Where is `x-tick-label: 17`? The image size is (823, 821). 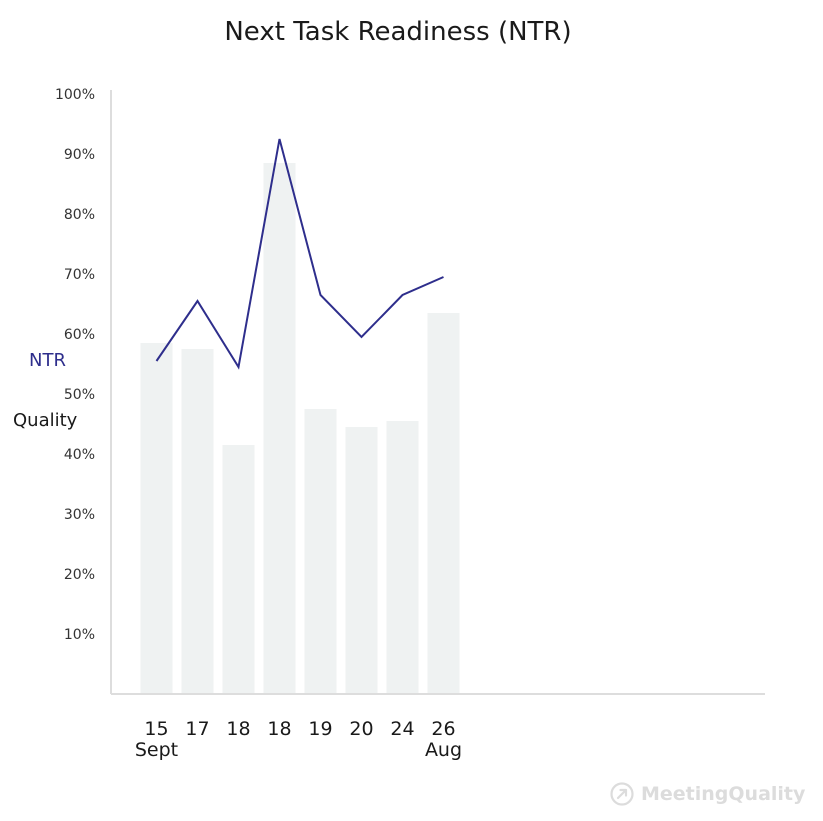
x-tick-label: 17 is located at coordinates (197, 729).